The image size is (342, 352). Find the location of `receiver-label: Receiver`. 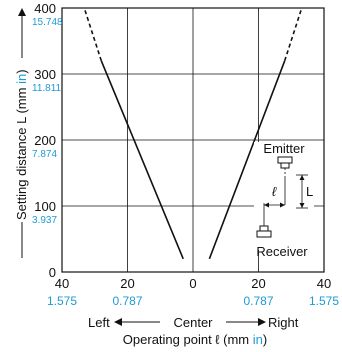

receiver-label: Receiver is located at coordinates (282, 251).